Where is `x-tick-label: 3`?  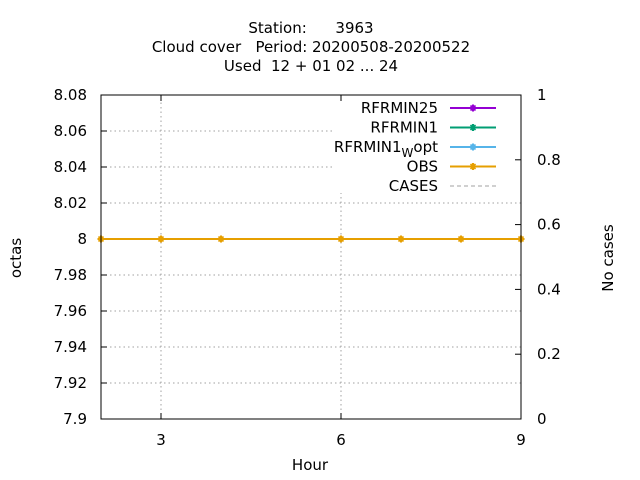 x-tick-label: 3 is located at coordinates (161, 440).